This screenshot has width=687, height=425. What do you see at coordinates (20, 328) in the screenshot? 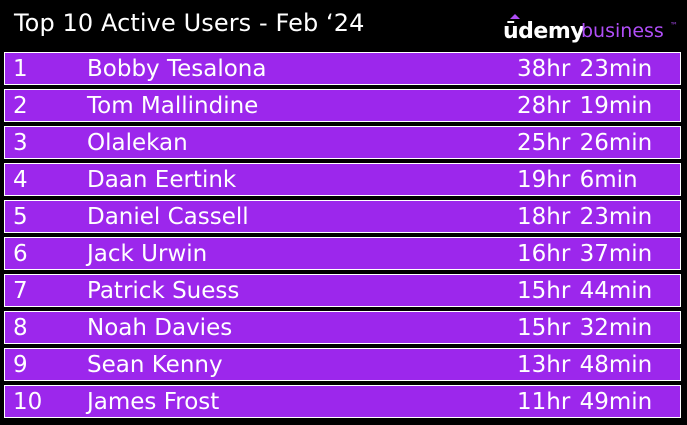
I see `row-rank: 8` at bounding box center [20, 328].